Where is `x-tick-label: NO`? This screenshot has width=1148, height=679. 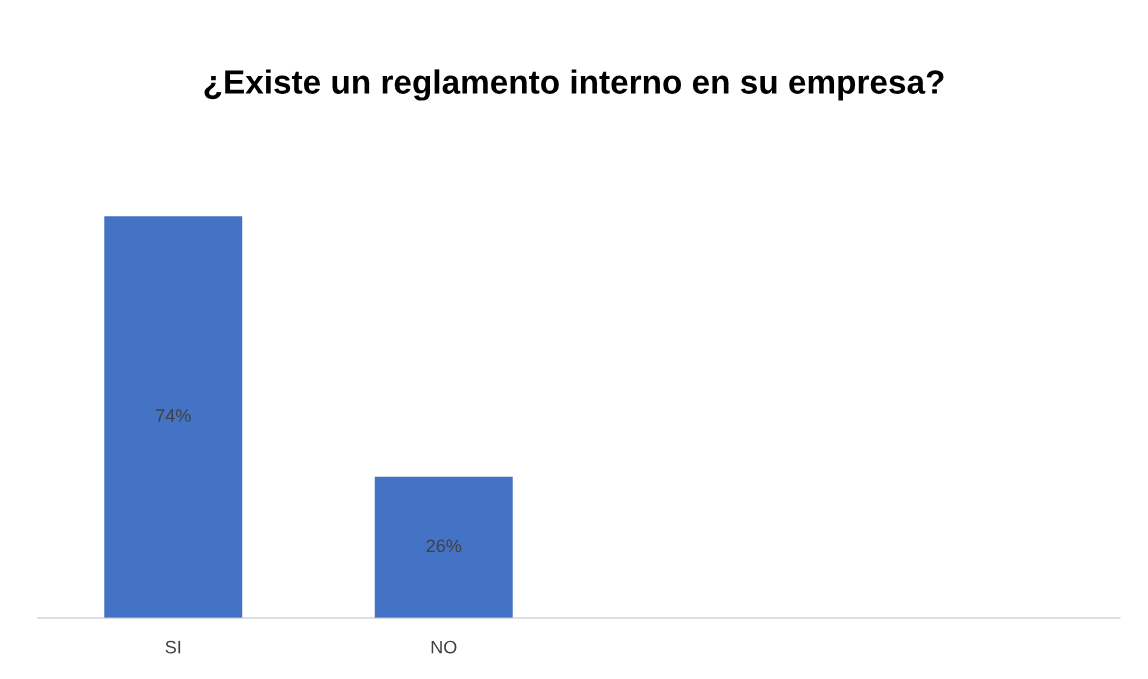 x-tick-label: NO is located at coordinates (444, 647).